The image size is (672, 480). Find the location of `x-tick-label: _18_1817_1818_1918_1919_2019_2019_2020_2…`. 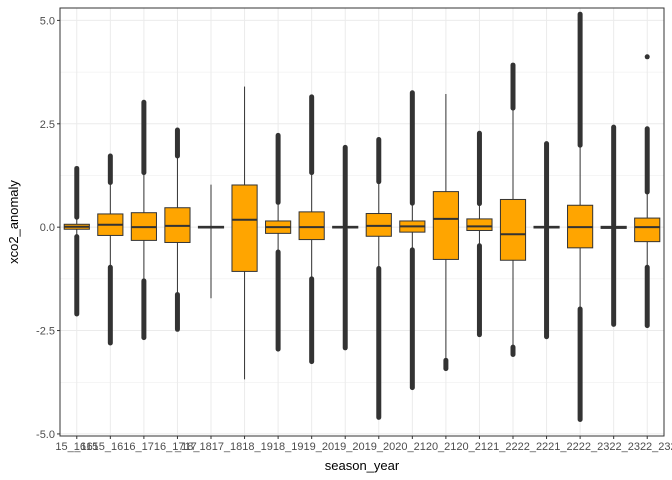

x-tick-label: _18_1817_1818_1918_1919_2019_2019_2020_2… is located at coordinates (423, 447).